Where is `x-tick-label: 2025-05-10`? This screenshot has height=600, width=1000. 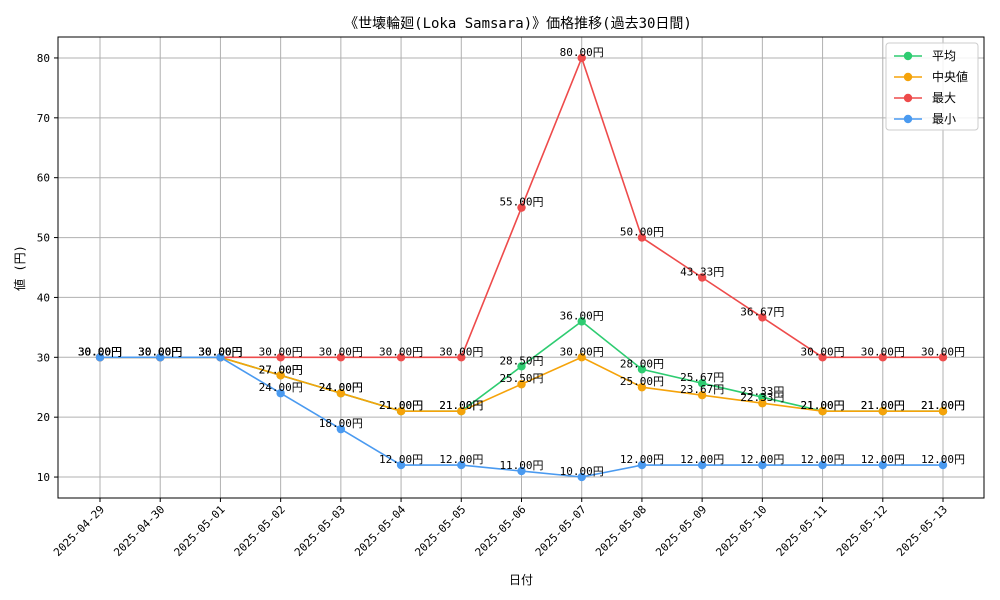 x-tick-label: 2025-05-10 is located at coordinates (741, 531).